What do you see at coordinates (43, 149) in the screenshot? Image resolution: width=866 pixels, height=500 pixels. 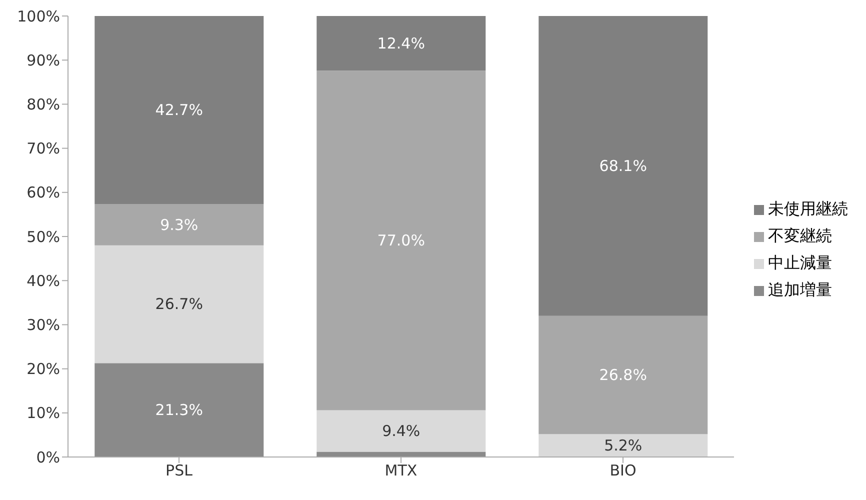 I see `y-tick-label: 70%` at bounding box center [43, 149].